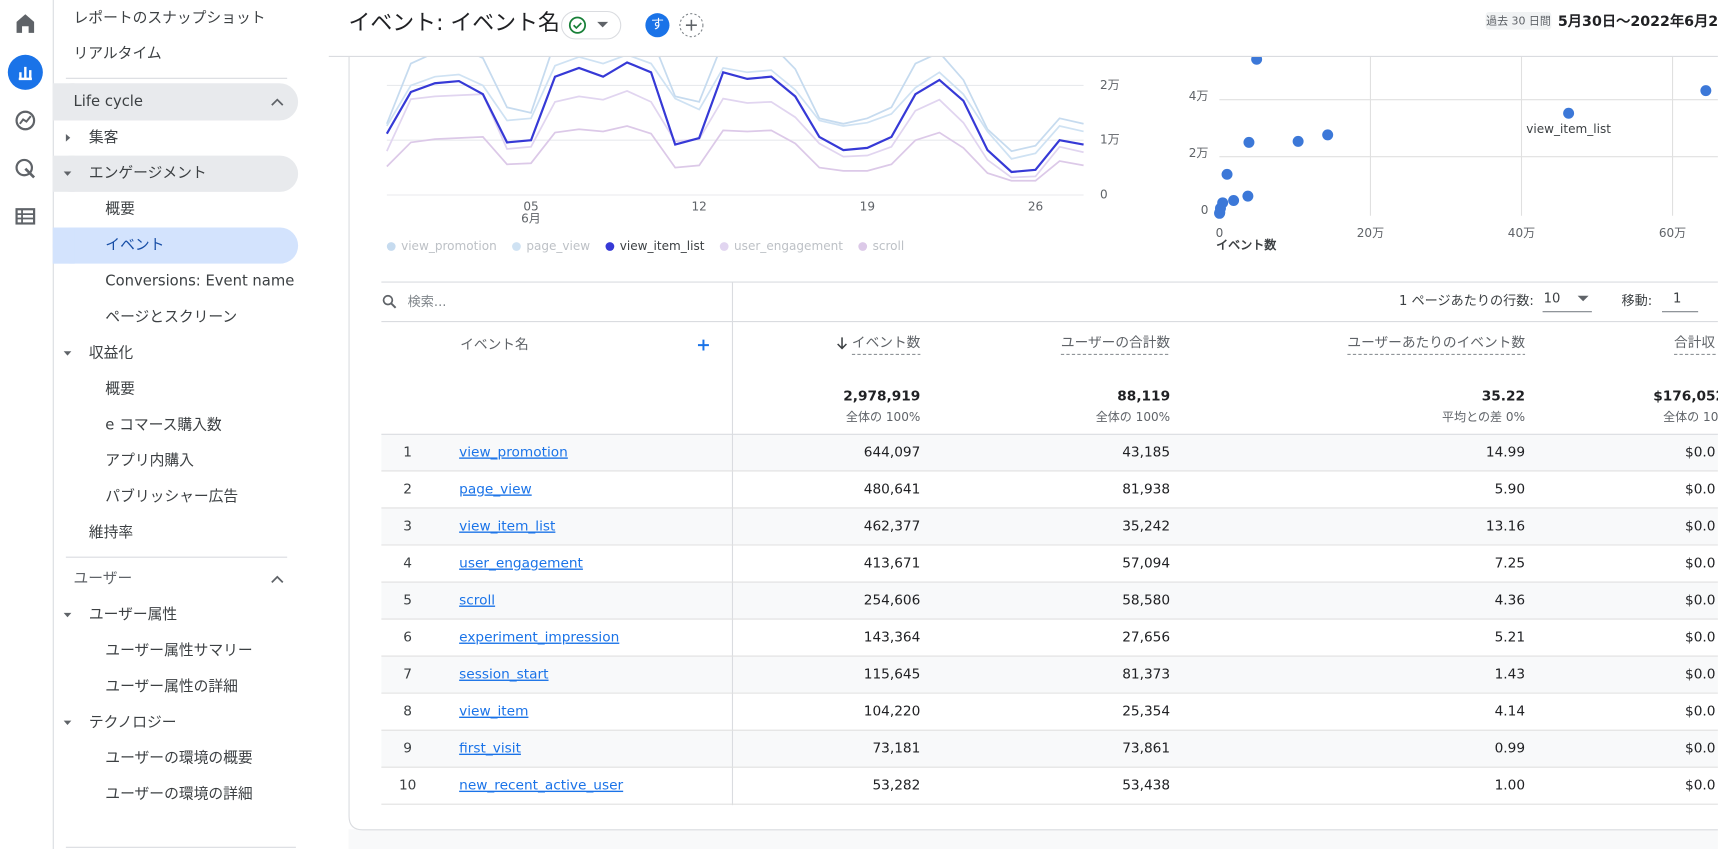  I want to click on add-dimension, so click(703, 345).